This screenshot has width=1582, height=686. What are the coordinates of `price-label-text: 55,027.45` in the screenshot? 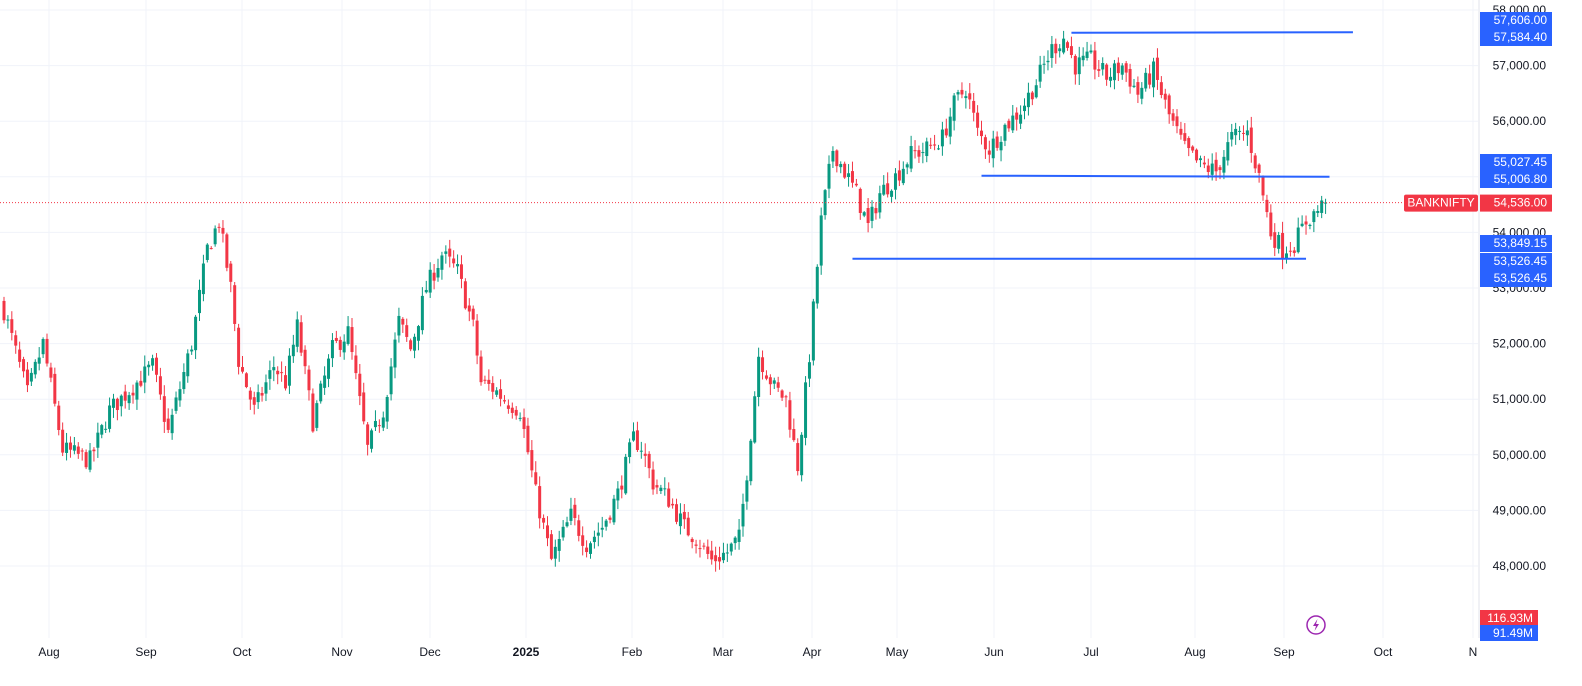 It's located at (1521, 162).